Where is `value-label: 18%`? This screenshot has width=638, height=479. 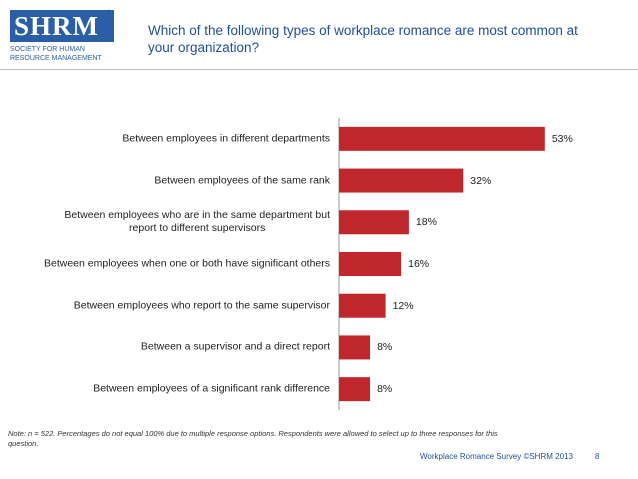 value-label: 18% is located at coordinates (426, 222).